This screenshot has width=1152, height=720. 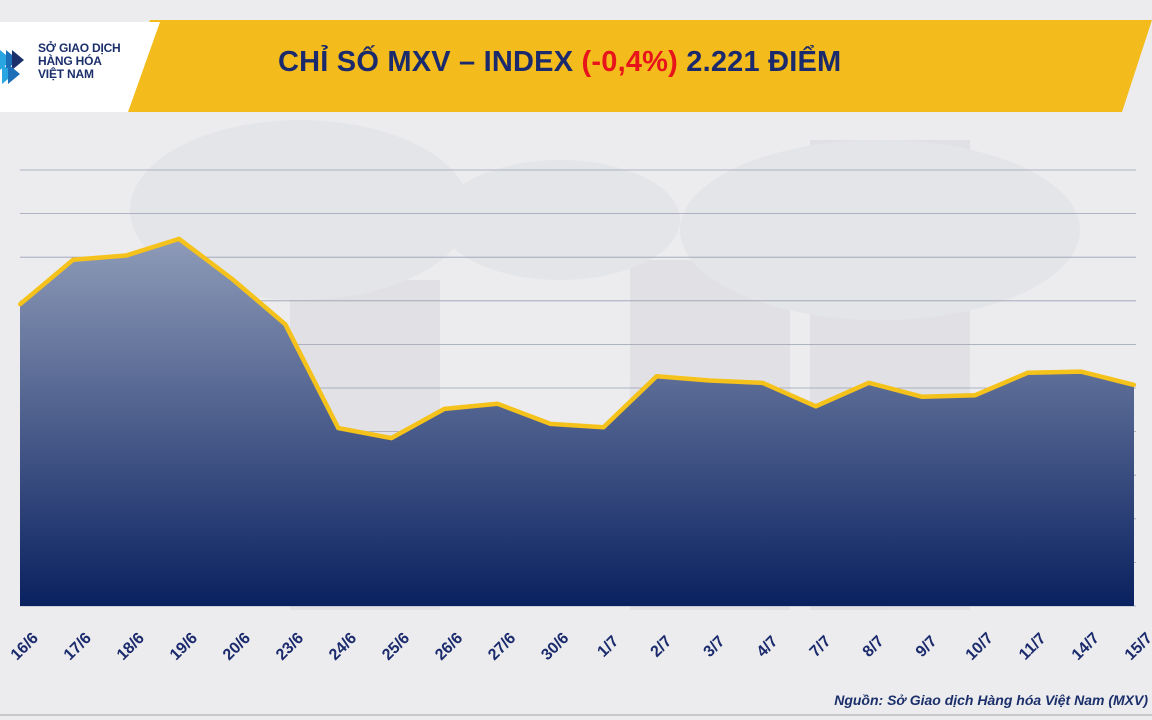 I want to click on header-band, so click(x=576, y=66).